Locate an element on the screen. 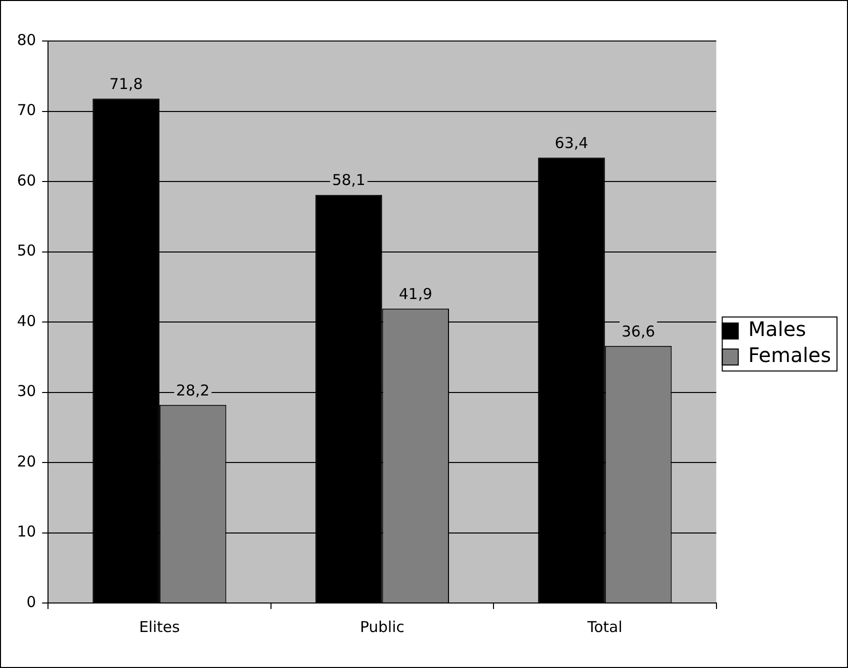 The image size is (848, 668). y-tick-label: 10 is located at coordinates (26, 531).